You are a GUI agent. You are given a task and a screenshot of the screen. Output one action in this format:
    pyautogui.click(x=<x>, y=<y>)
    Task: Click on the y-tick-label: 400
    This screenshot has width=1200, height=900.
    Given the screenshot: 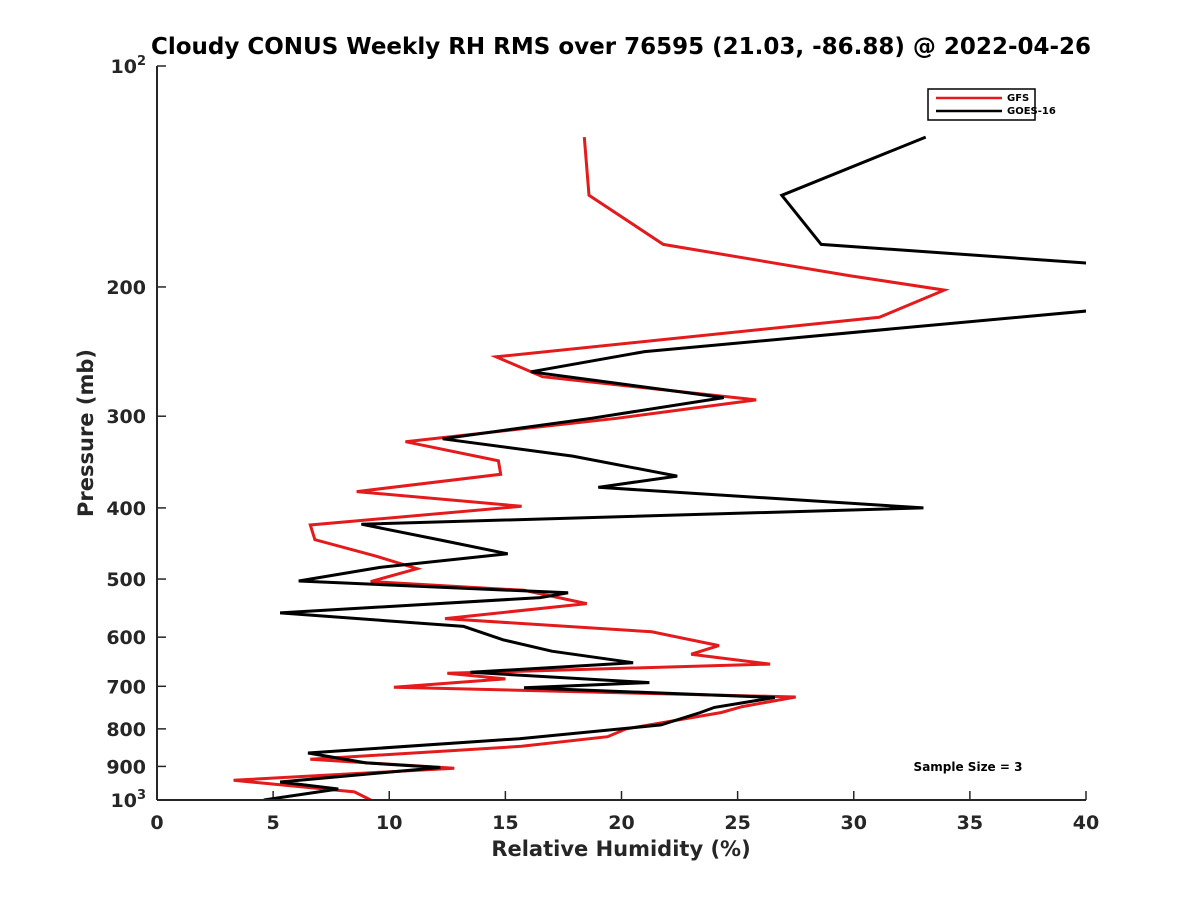 What is the action you would take?
    pyautogui.click(x=126, y=509)
    